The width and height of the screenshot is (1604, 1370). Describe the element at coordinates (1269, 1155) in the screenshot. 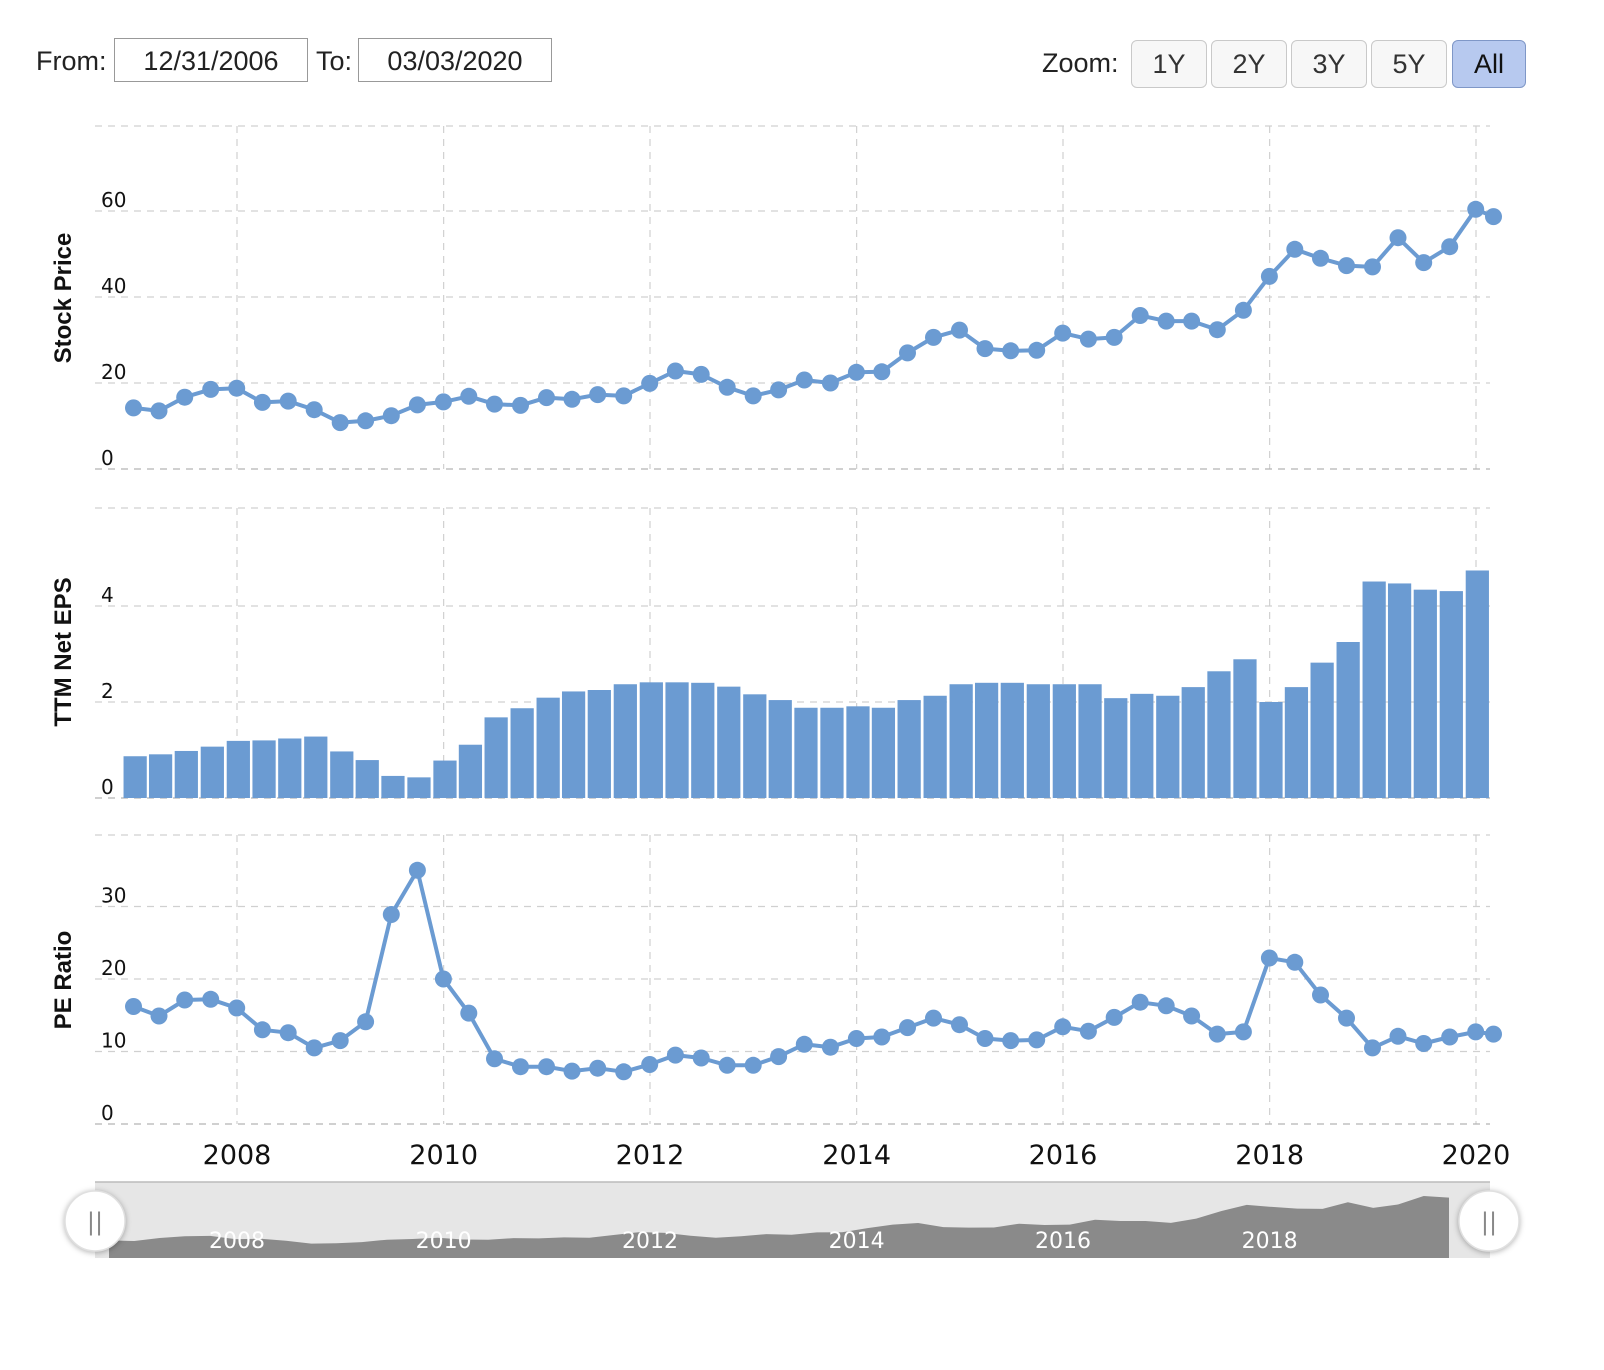

I see `x-tick-label: 2018` at that location.